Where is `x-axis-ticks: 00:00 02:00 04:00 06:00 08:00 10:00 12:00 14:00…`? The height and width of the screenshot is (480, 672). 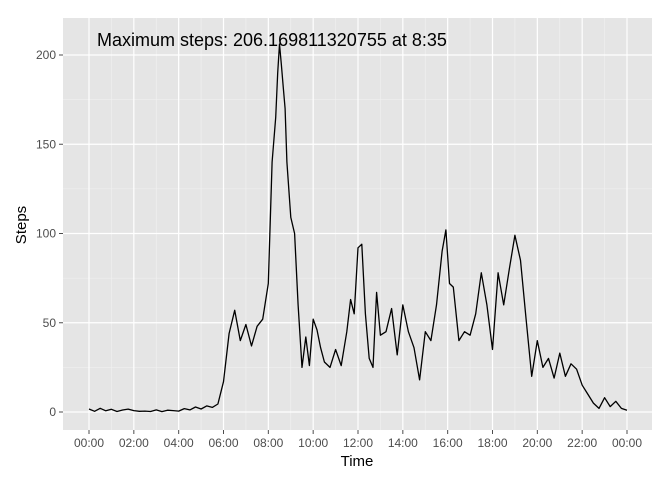 x-axis-ticks: 00:00 02:00 04:00 06:00 08:00 10:00 12:00 14:00… is located at coordinates (358, 440).